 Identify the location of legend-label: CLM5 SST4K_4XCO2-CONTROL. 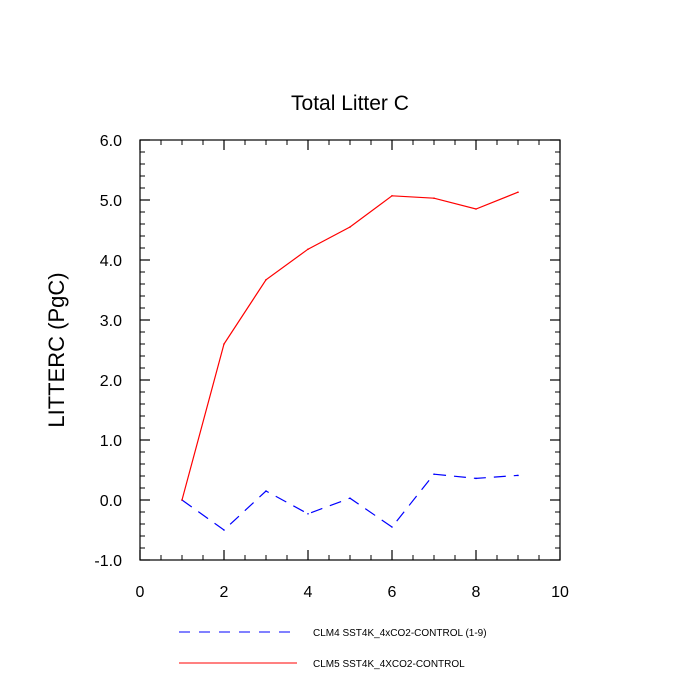
(389, 664).